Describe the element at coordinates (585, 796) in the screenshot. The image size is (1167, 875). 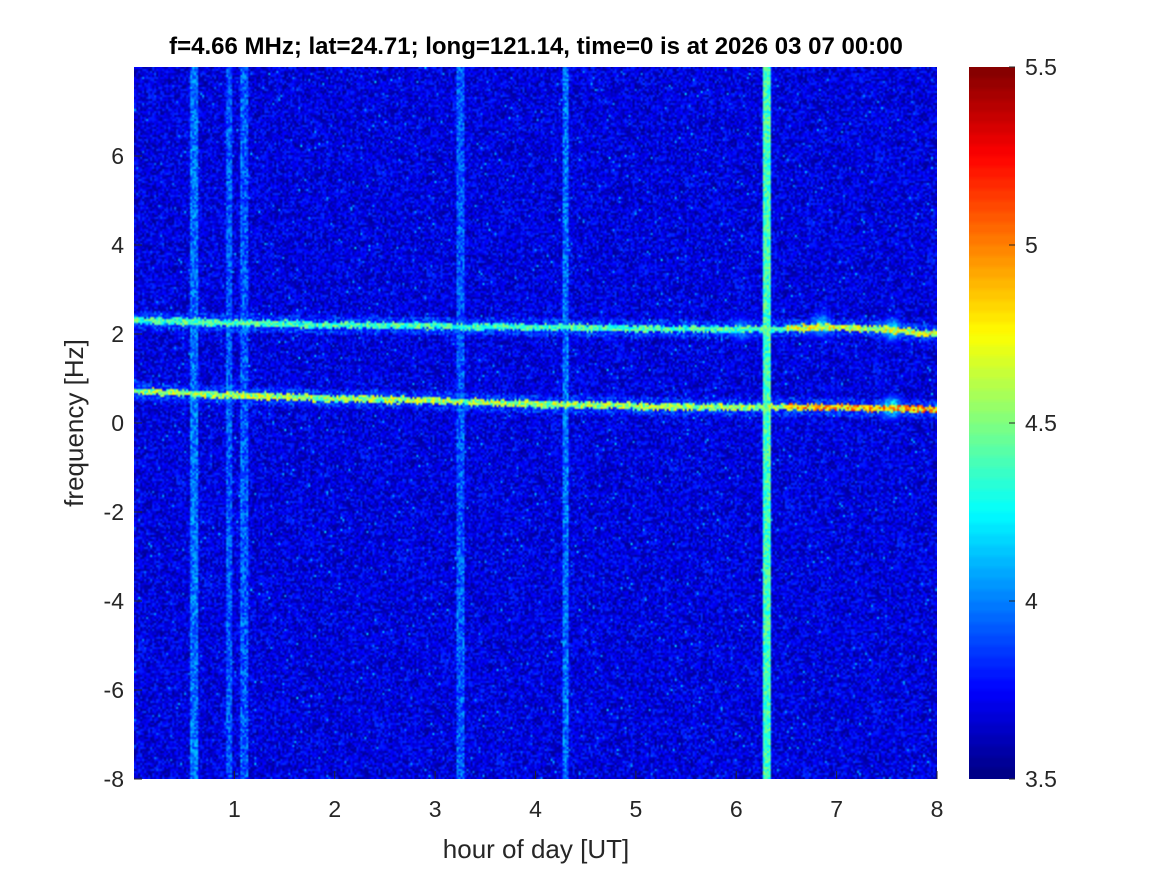
I see `x-axis-ticks: 1 2 3 4 5 6 7 8` at that location.